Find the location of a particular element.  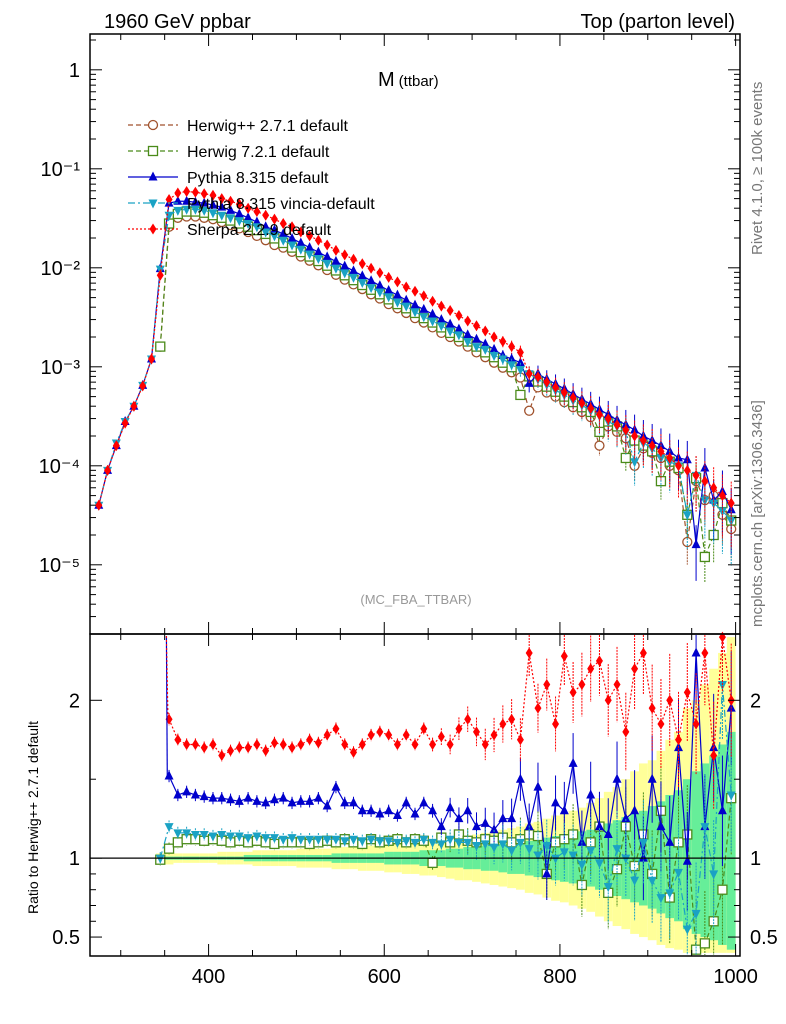

watermark: (MC_FBA_TTBAR) is located at coordinates (415, 599).